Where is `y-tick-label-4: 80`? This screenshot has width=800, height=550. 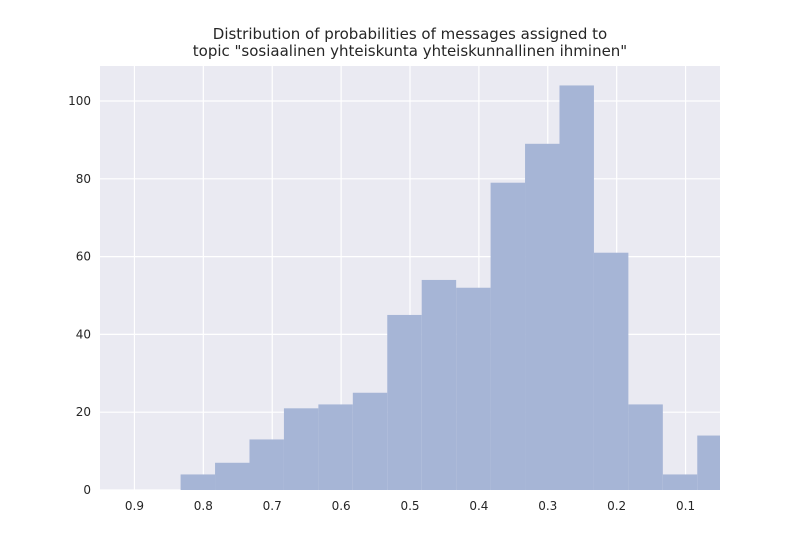 y-tick-label-4: 80 is located at coordinates (83, 179).